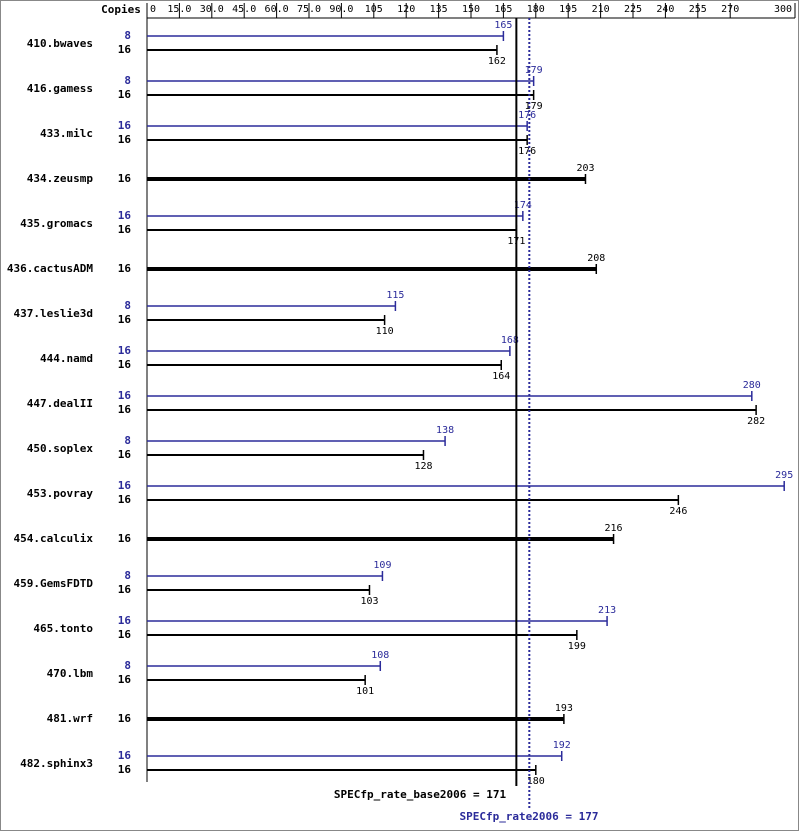 Image resolution: width=799 pixels, height=831 pixels. Describe the element at coordinates (66, 358) in the screenshot. I see `benchmark-name: 444.namd` at that location.